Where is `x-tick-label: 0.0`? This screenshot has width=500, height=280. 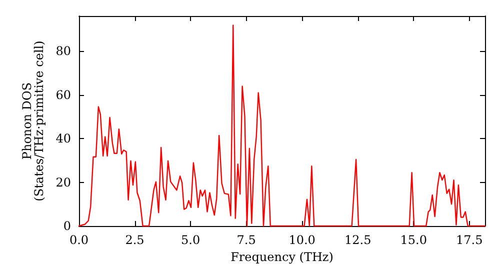
x-tick-label: 0.0 is located at coordinates (79, 240).